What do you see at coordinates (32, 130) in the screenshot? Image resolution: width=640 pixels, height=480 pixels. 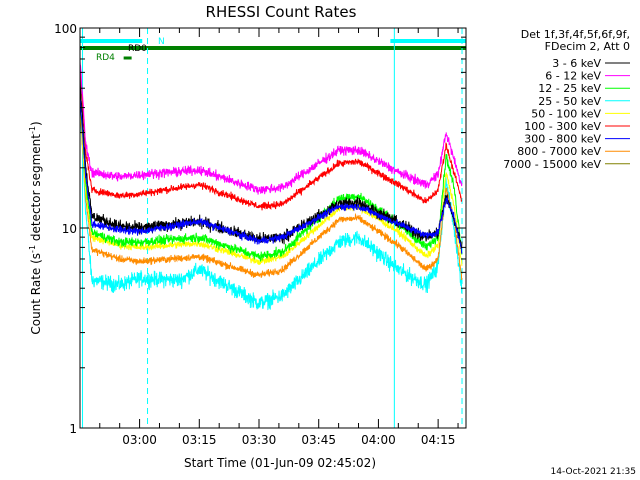 I see `y-axis-label-exponent-2: -1` at bounding box center [32, 130].